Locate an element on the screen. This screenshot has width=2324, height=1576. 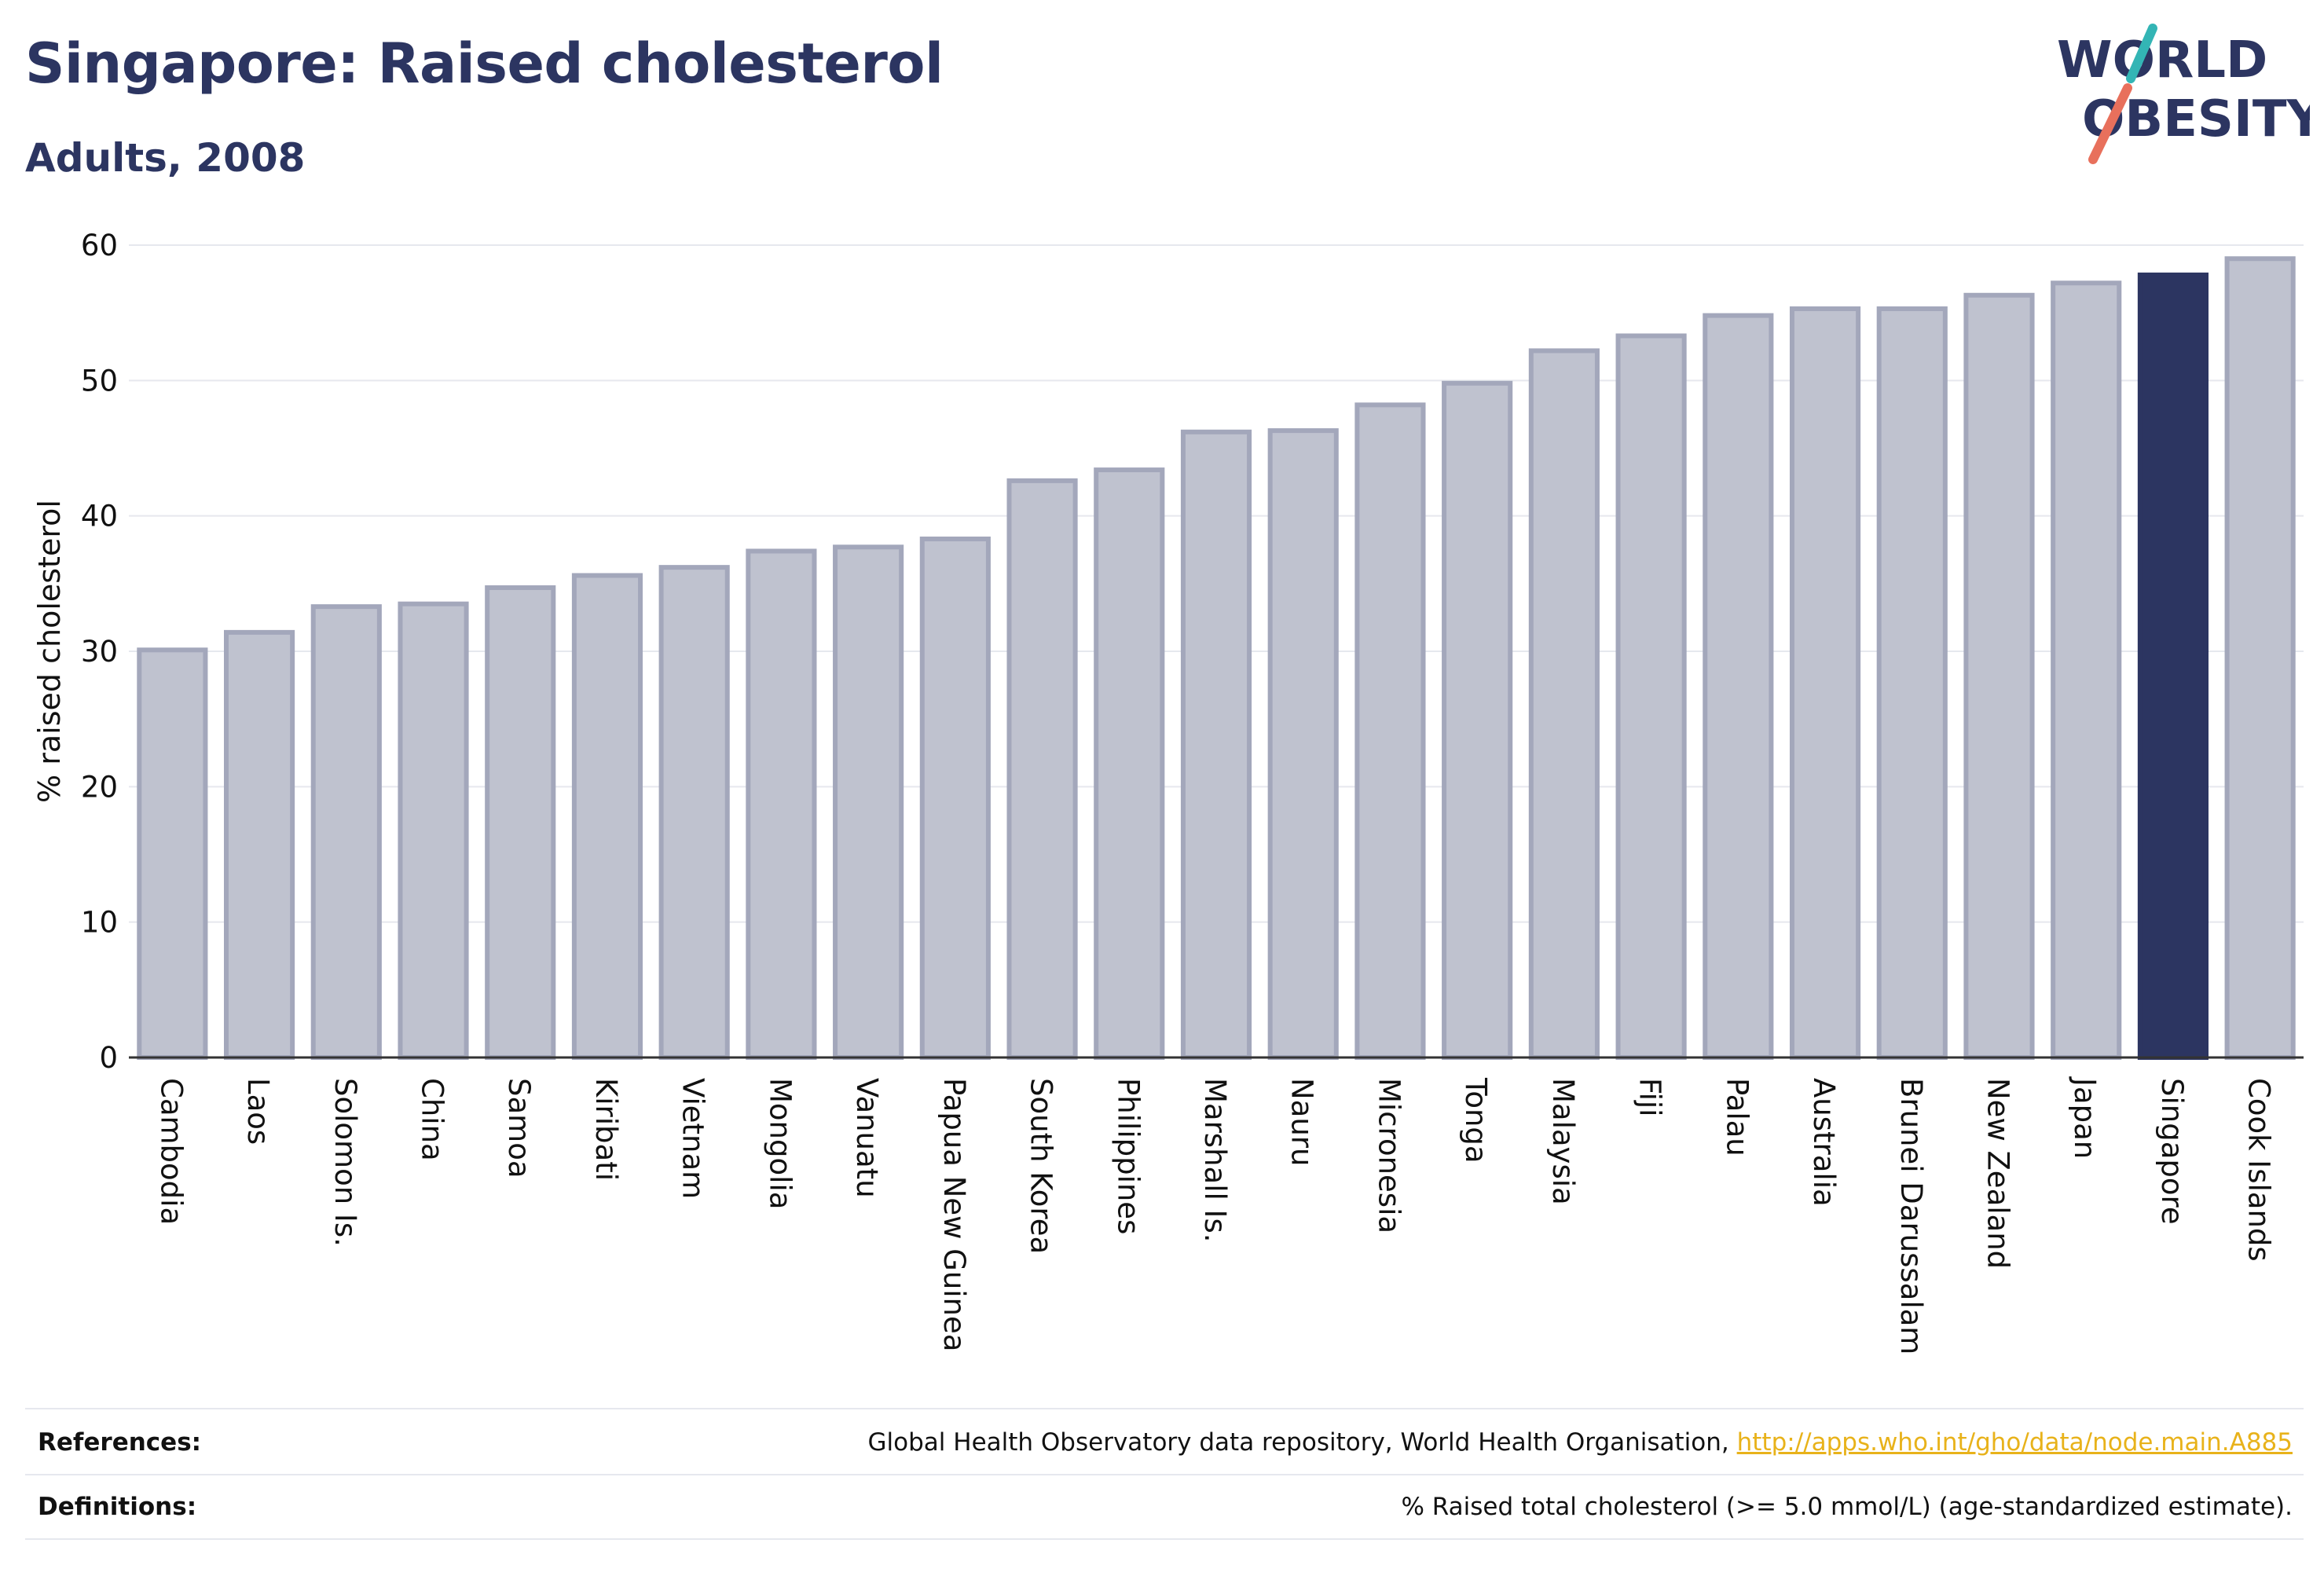
references-label: References: is located at coordinates (120, 1442).